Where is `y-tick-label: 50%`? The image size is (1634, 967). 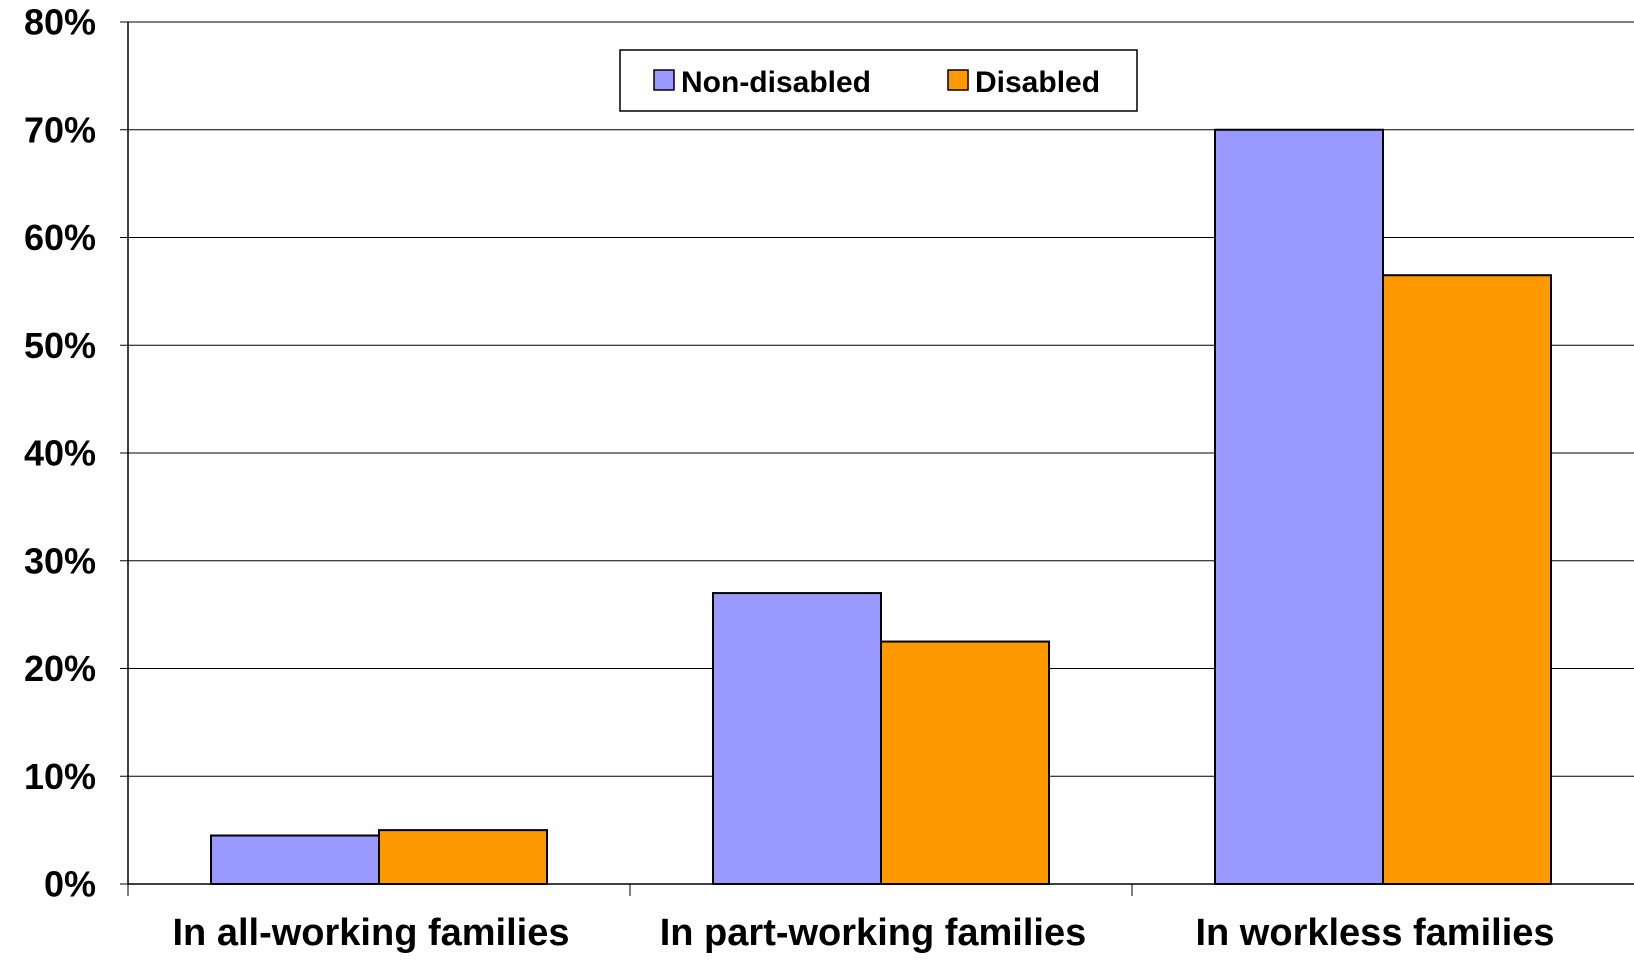
y-tick-label: 50% is located at coordinates (60, 345).